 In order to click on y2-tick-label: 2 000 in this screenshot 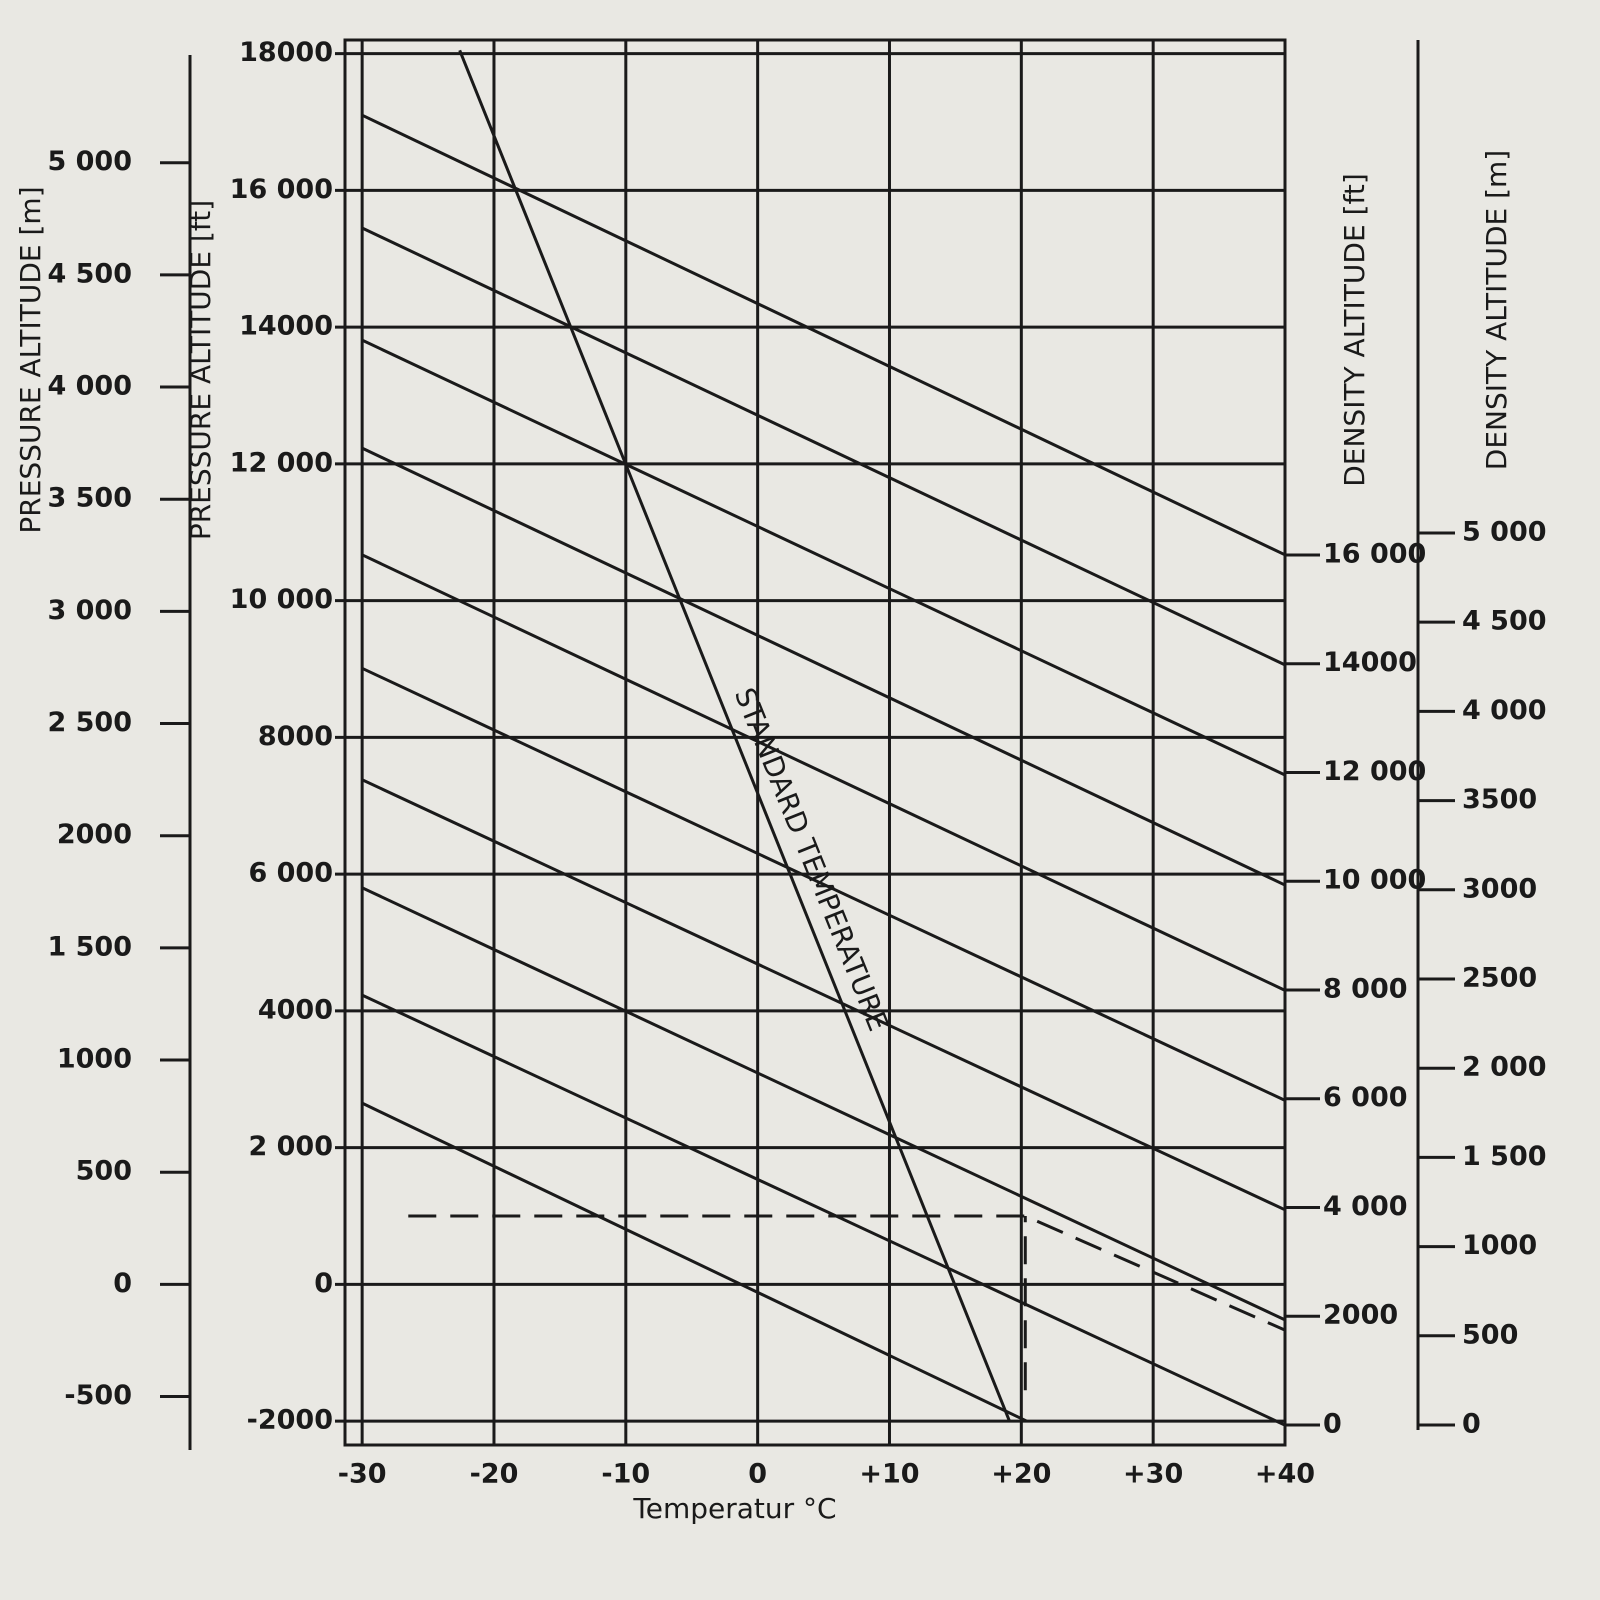, I will do `click(1504, 1067)`.